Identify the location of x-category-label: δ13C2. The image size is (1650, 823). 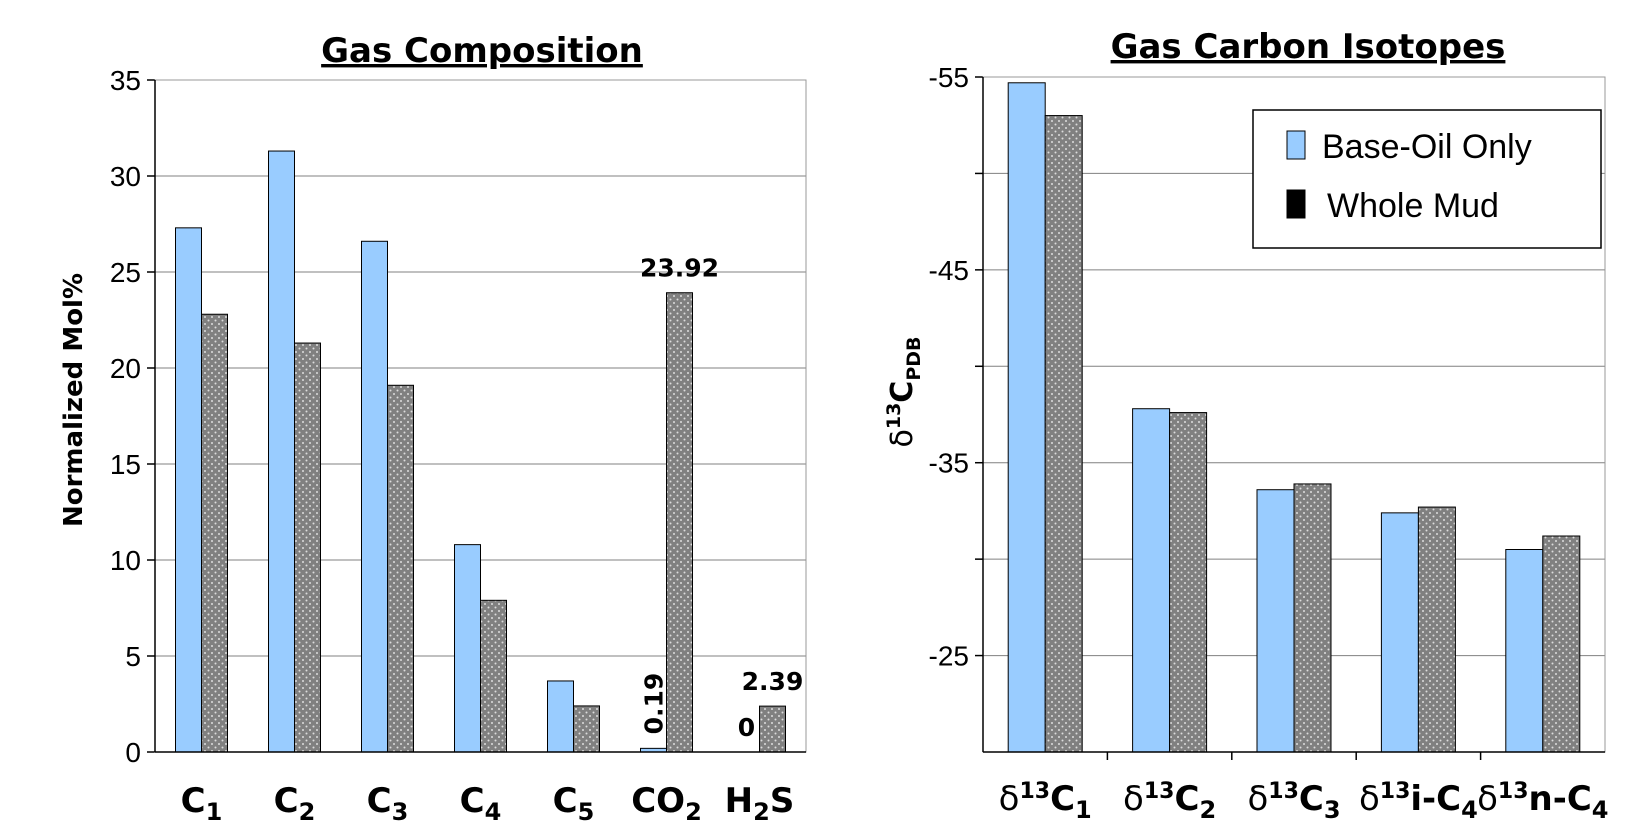
(1169, 801).